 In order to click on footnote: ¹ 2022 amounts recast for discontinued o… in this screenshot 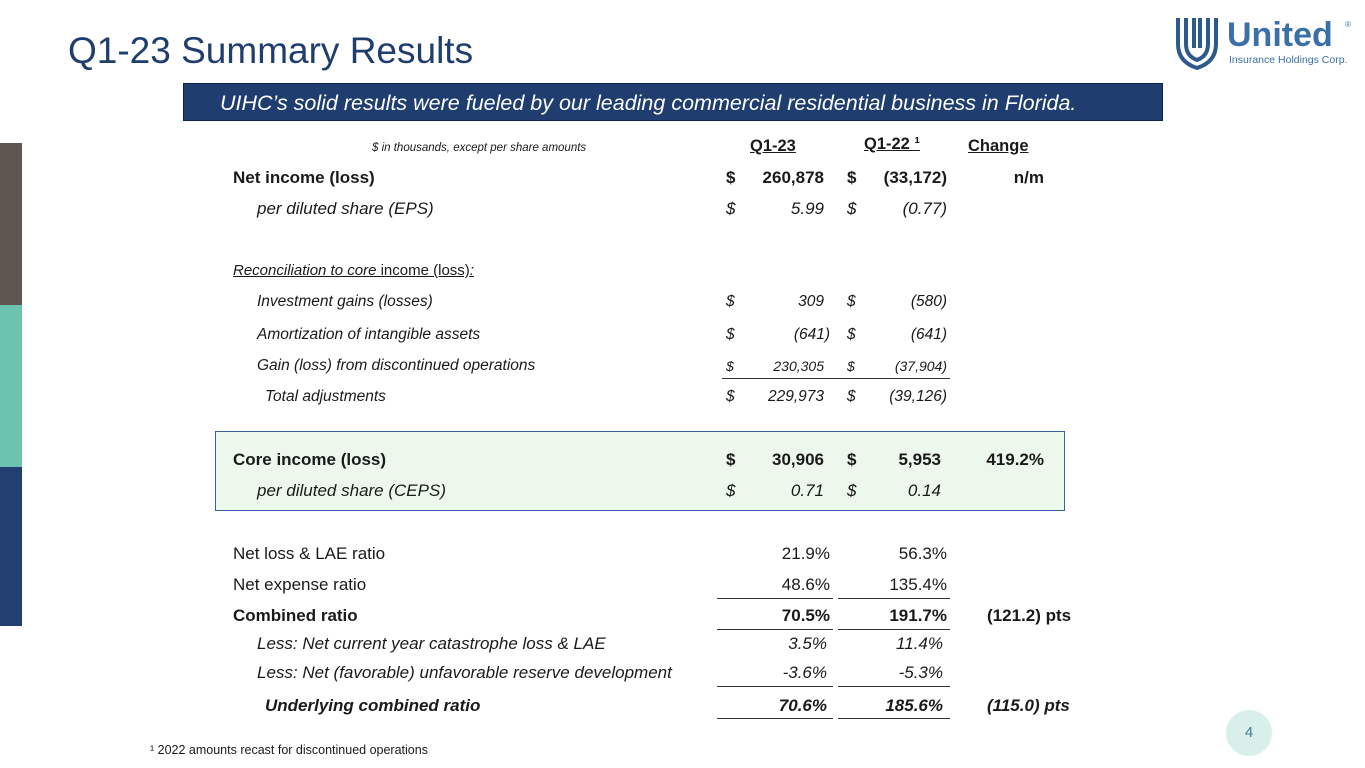, I will do `click(289, 750)`.